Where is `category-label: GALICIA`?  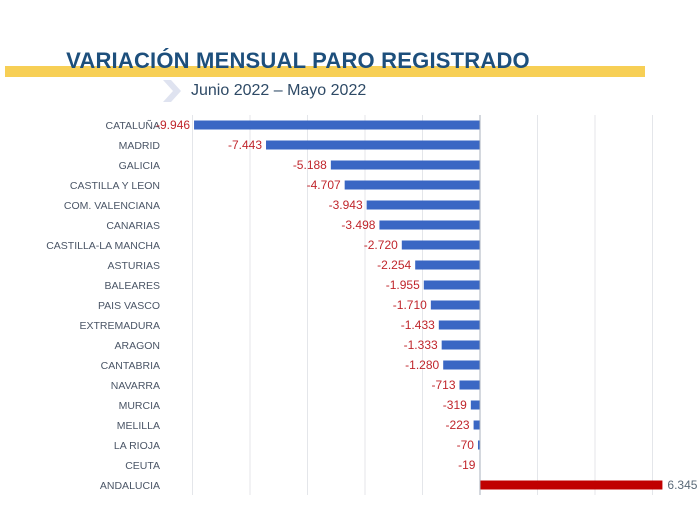
category-label: GALICIA is located at coordinates (139, 166).